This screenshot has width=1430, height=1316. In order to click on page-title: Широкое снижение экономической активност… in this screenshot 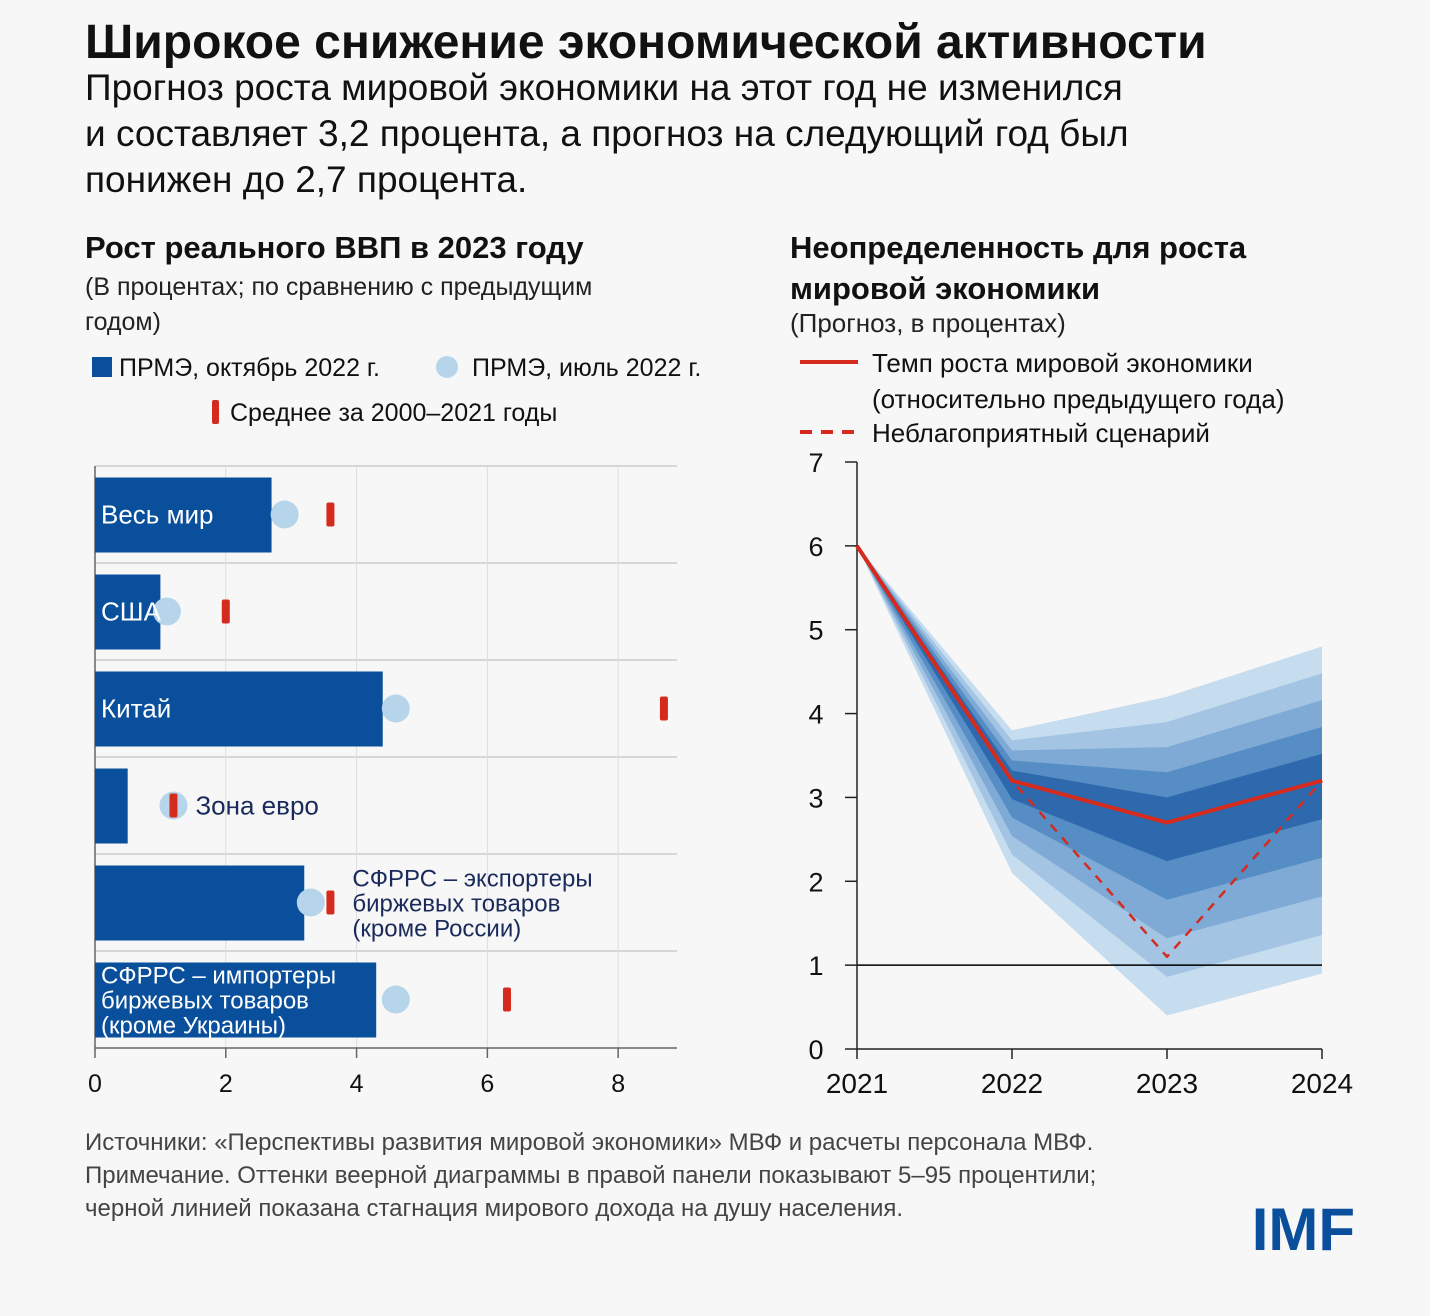, I will do `click(646, 42)`.